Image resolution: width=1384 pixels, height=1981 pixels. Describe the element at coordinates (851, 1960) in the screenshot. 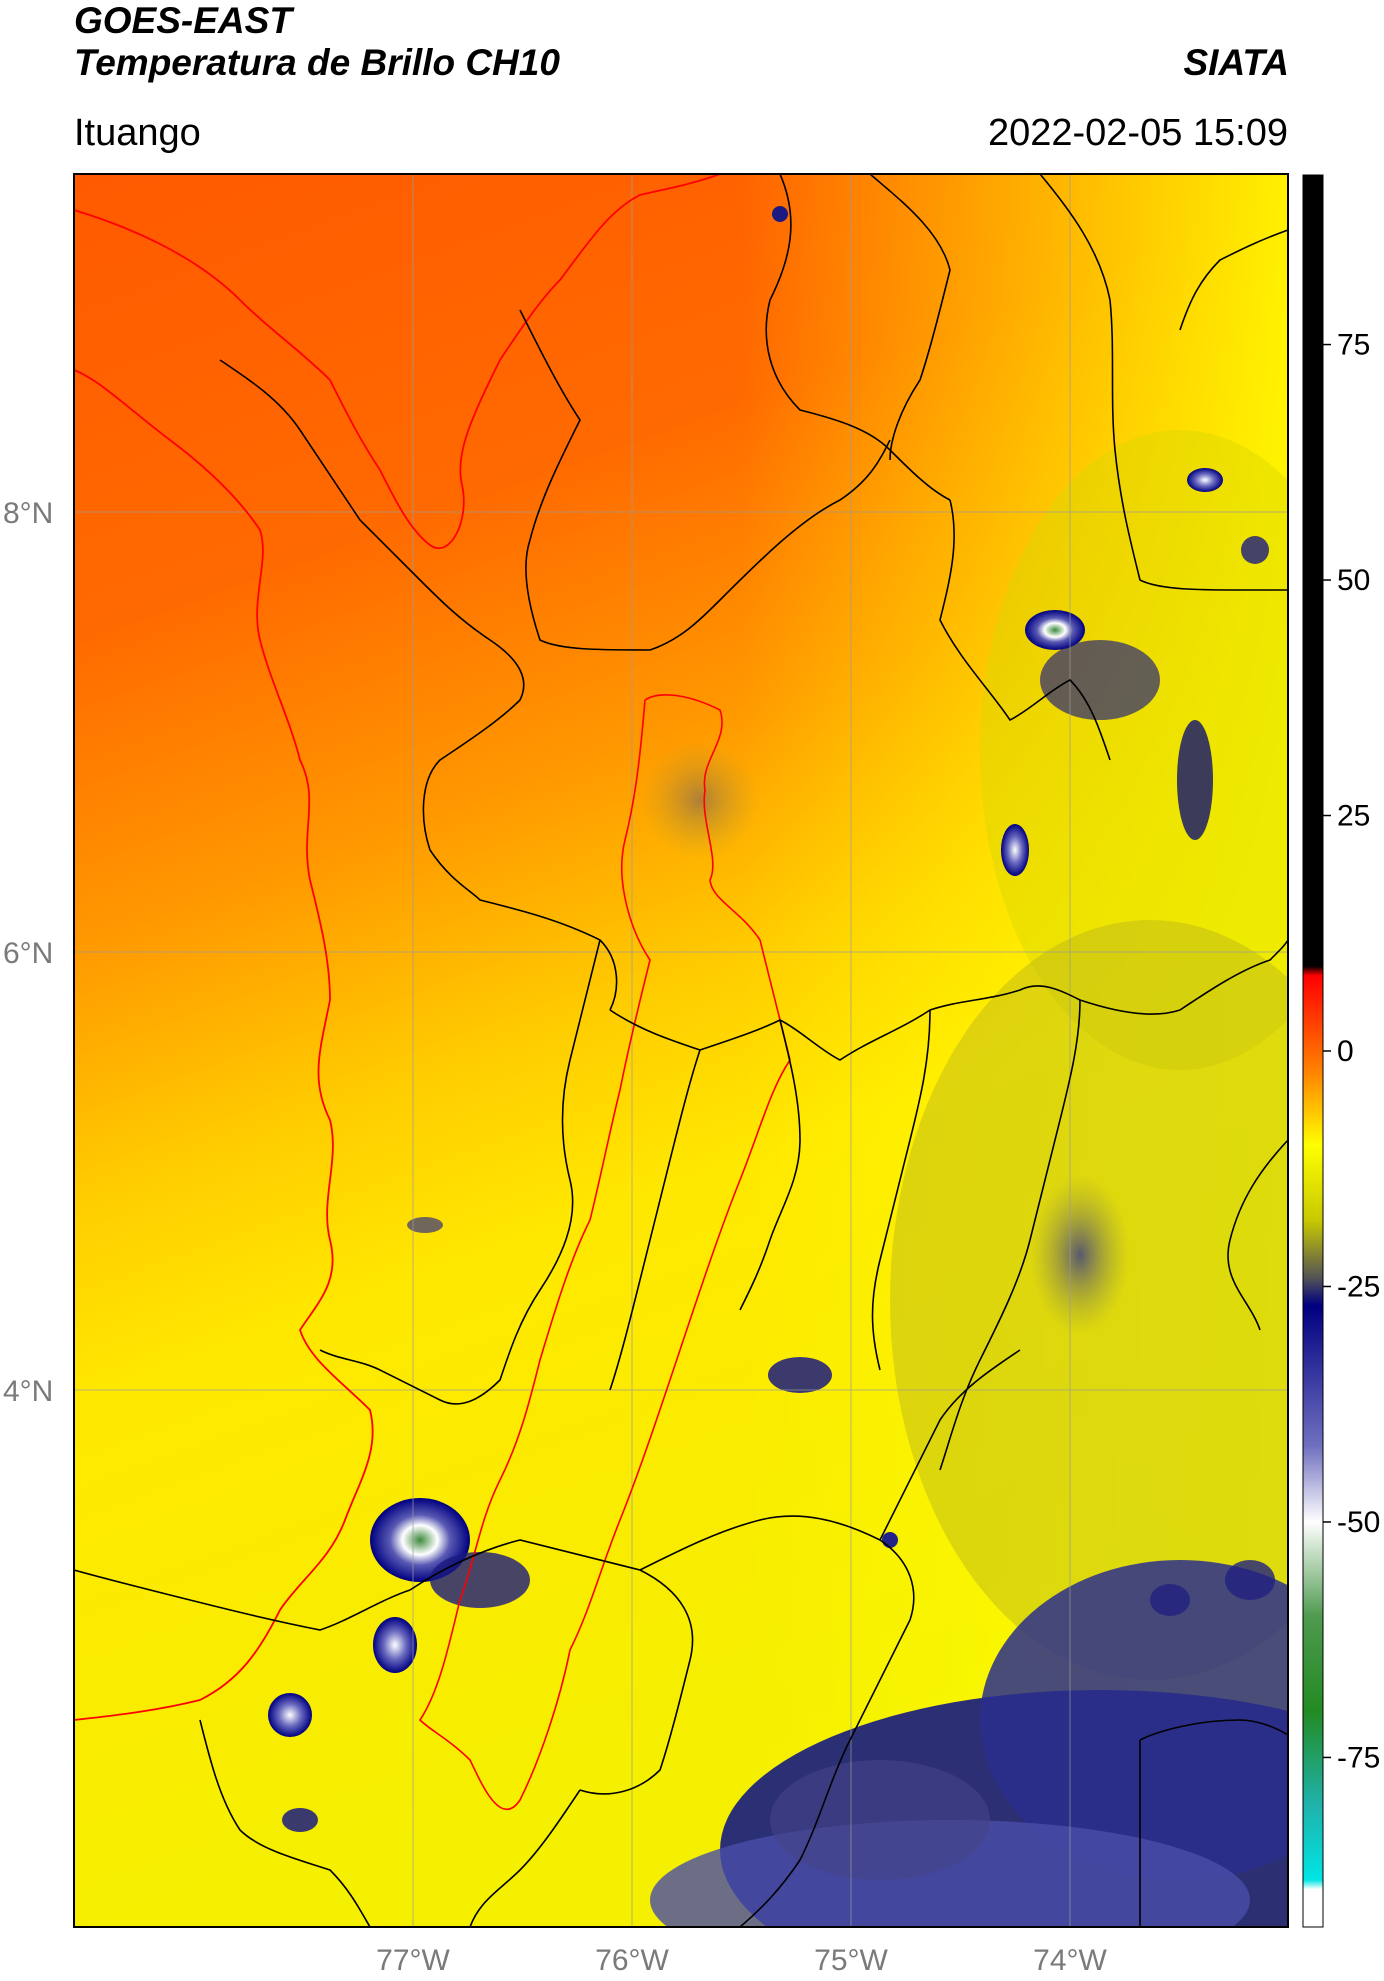

I see `lon-tick-75w: 75°W` at that location.